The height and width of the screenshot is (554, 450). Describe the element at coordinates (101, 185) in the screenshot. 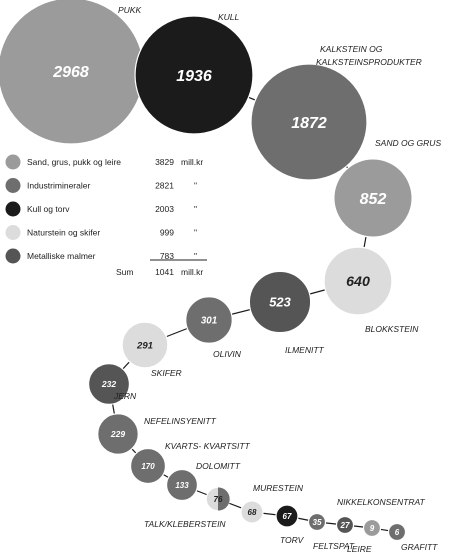

I see `legend-item-industrimineraler: Industrimineraler 2821 "` at that location.